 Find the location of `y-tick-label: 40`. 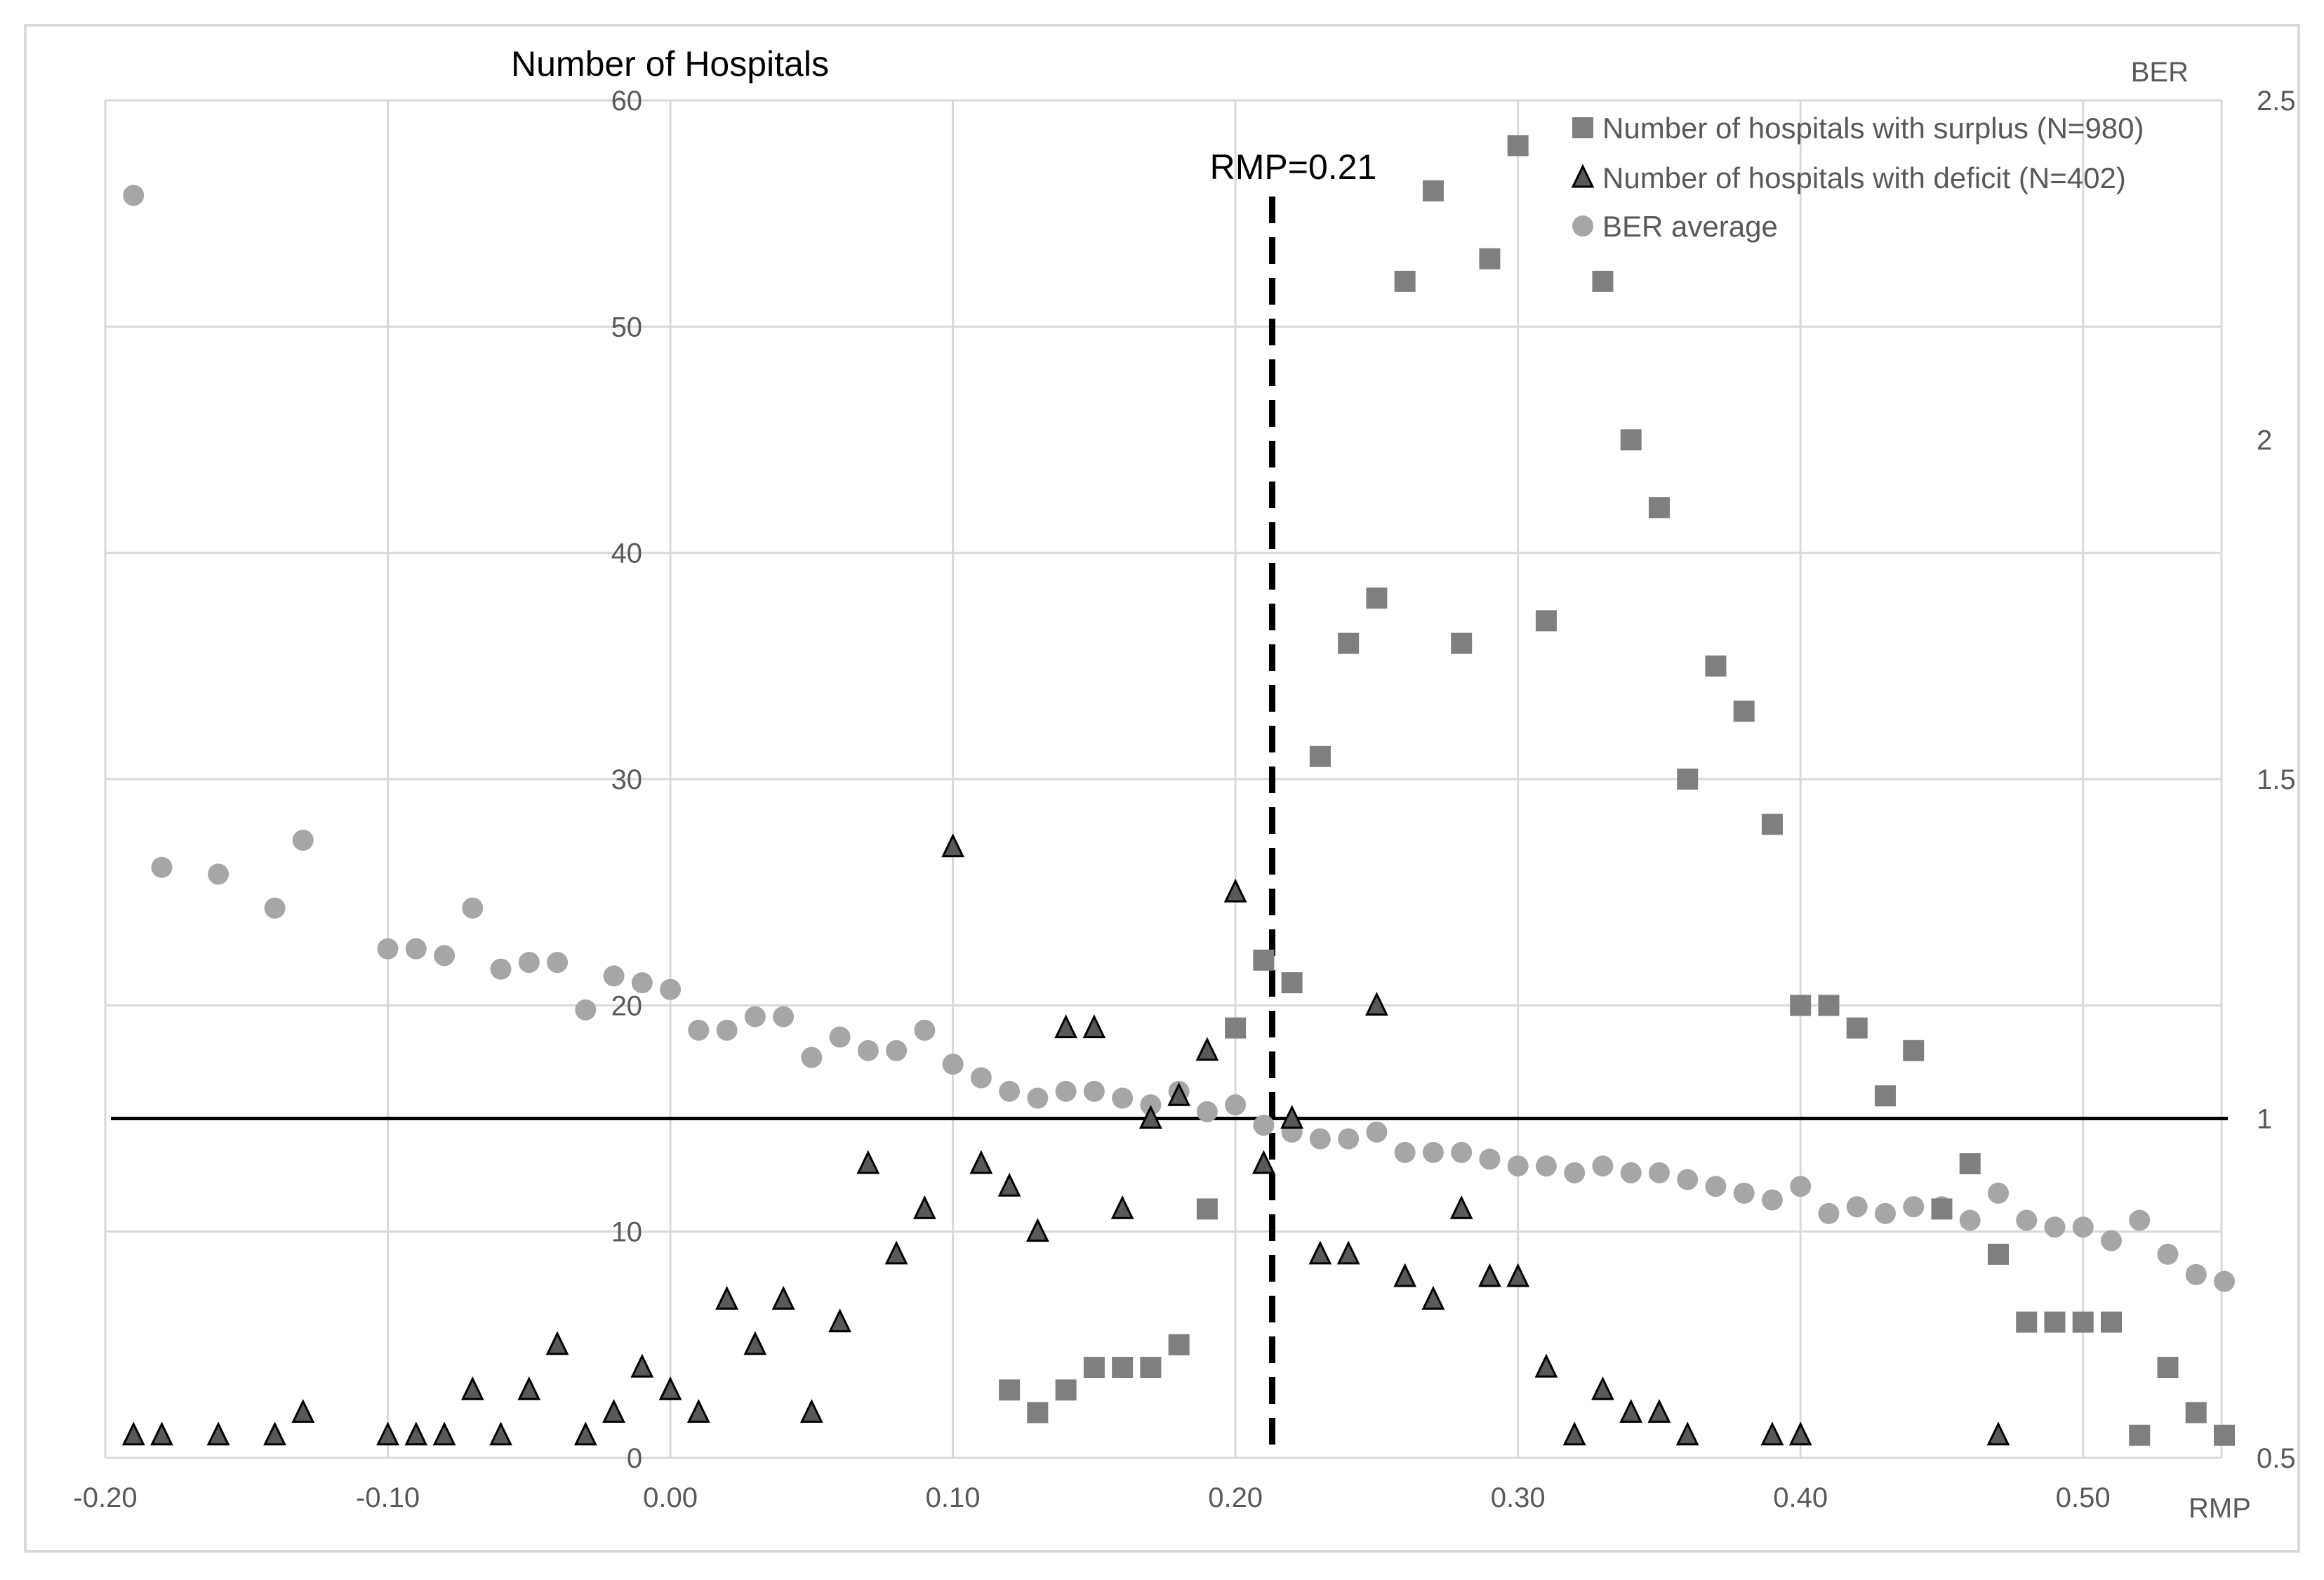

y-tick-label: 40 is located at coordinates (627, 554).